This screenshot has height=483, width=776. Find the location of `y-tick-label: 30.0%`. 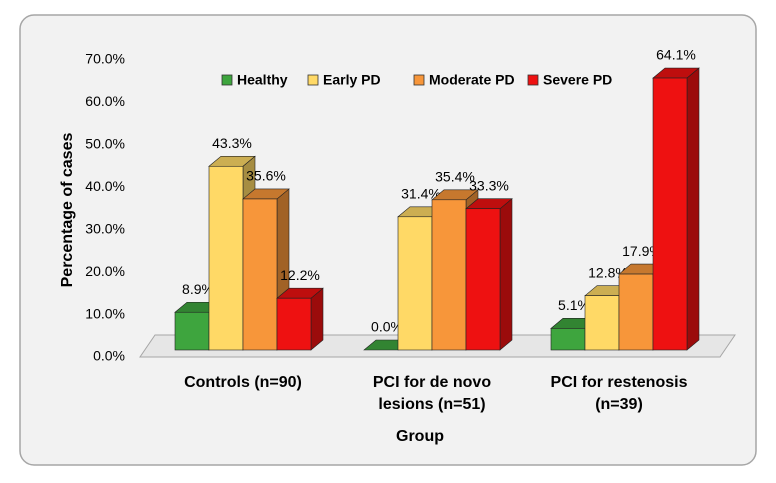

y-tick-label: 30.0% is located at coordinates (105, 228).